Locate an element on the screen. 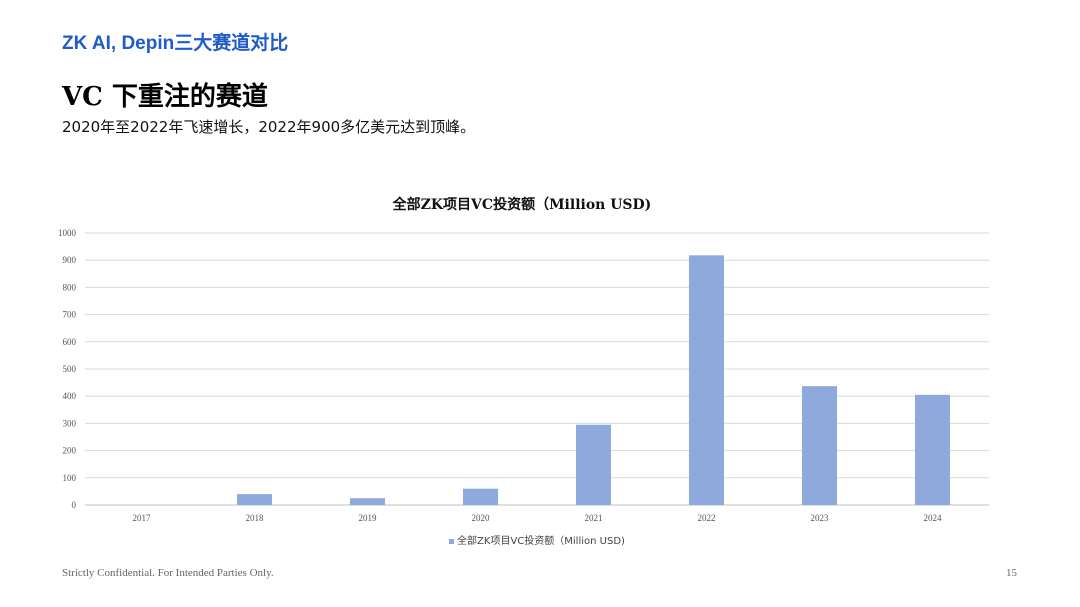  y-tick-label: 0 is located at coordinates (74, 505).